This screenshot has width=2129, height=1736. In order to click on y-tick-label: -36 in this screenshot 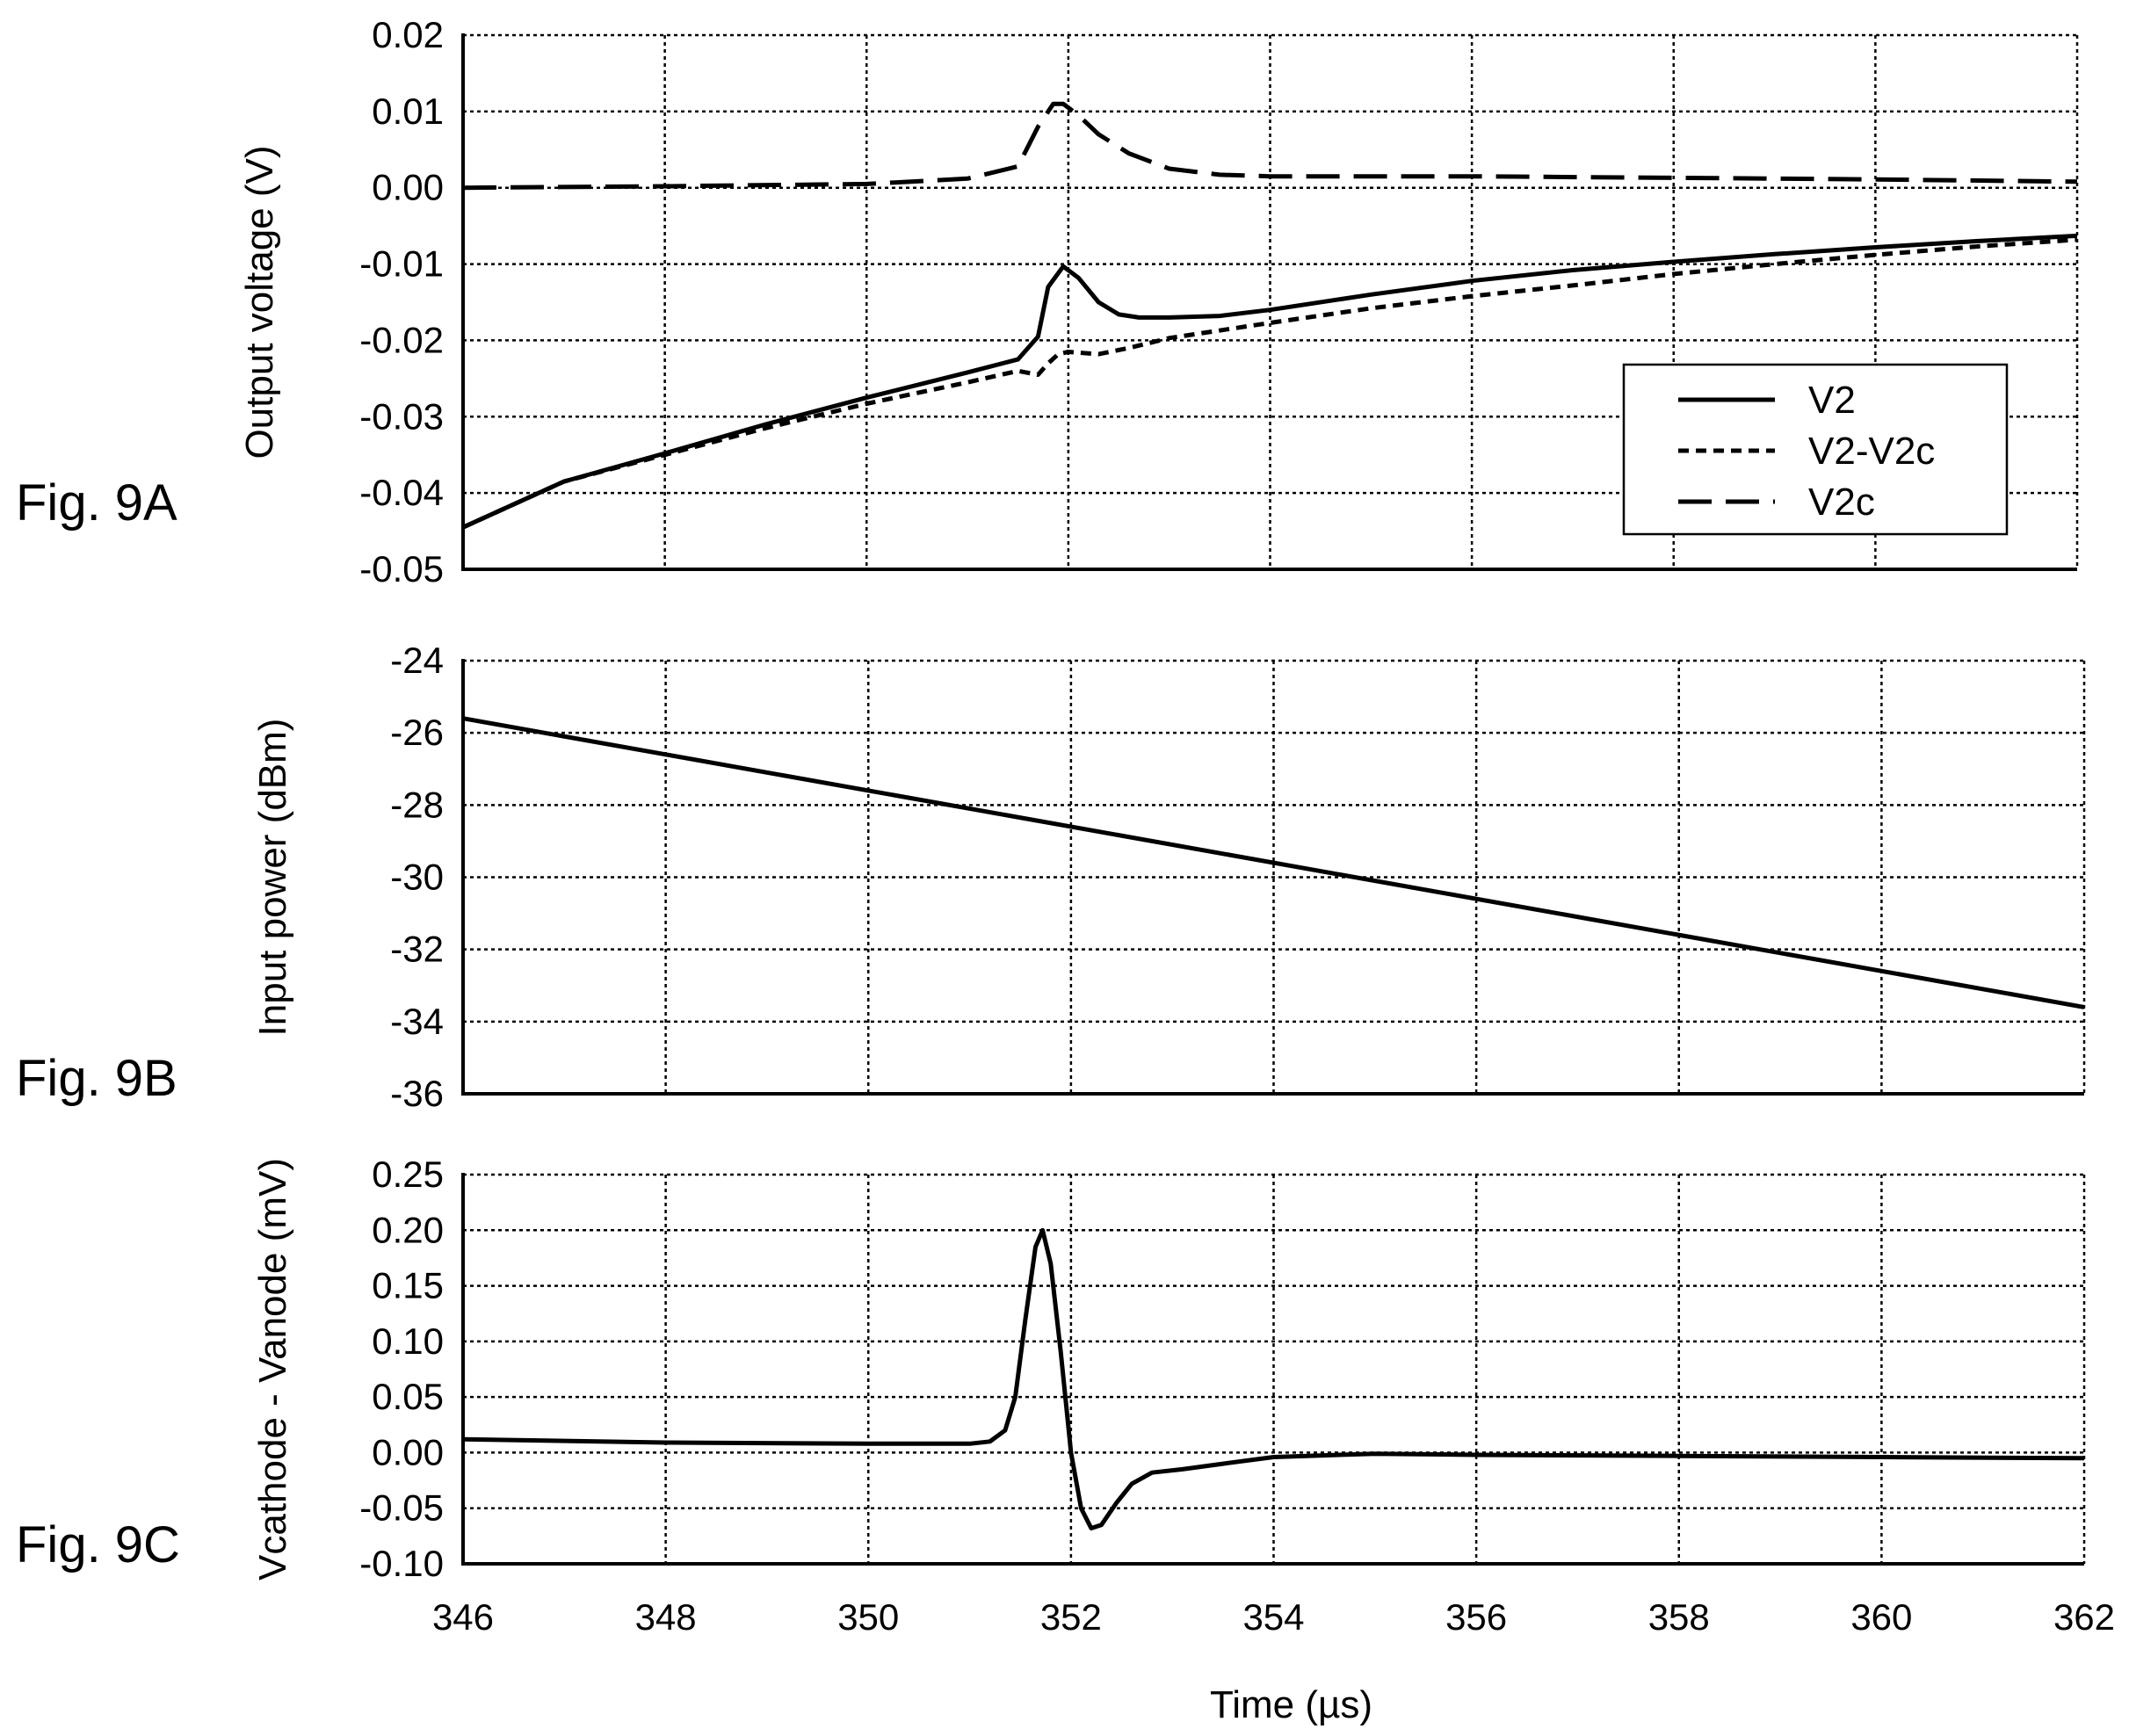, I will do `click(417, 1093)`.